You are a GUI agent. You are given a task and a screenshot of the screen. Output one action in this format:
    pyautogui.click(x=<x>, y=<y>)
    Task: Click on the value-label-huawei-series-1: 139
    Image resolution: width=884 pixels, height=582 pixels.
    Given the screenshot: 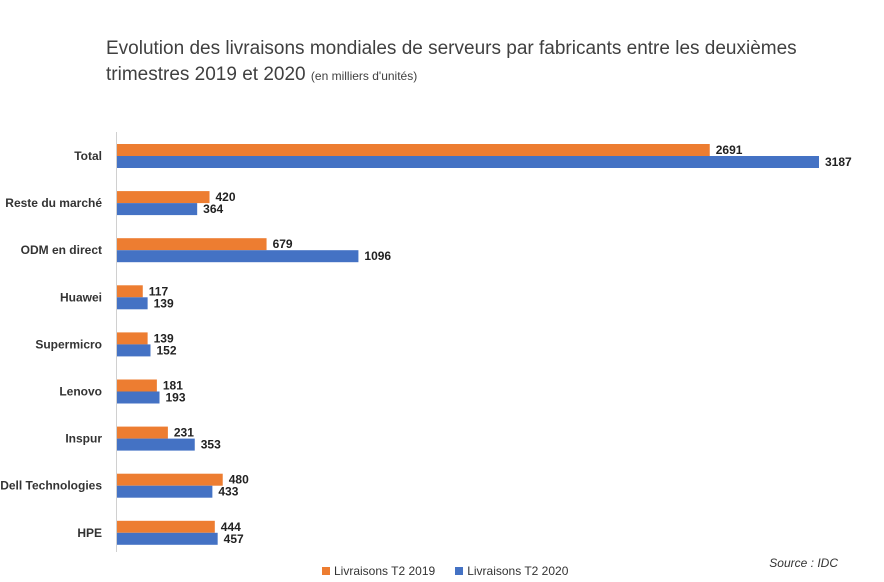 What is the action you would take?
    pyautogui.click(x=164, y=303)
    